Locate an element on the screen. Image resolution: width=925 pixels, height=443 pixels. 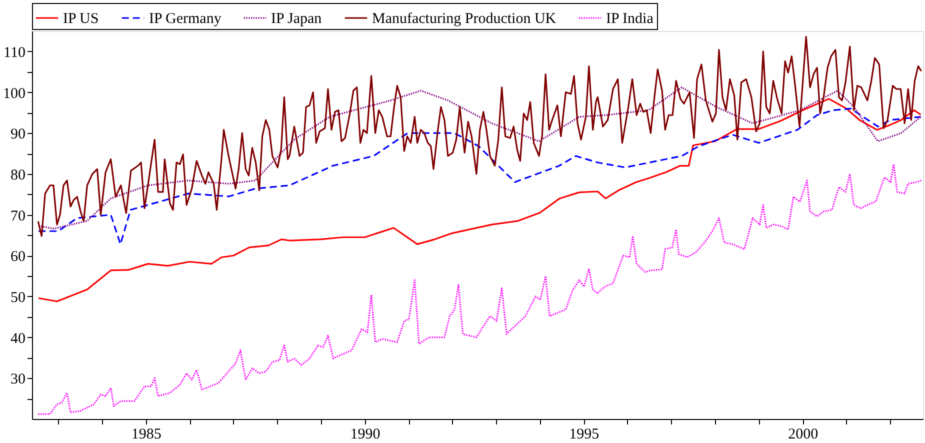
legend-label: IP US is located at coordinates (81, 19).